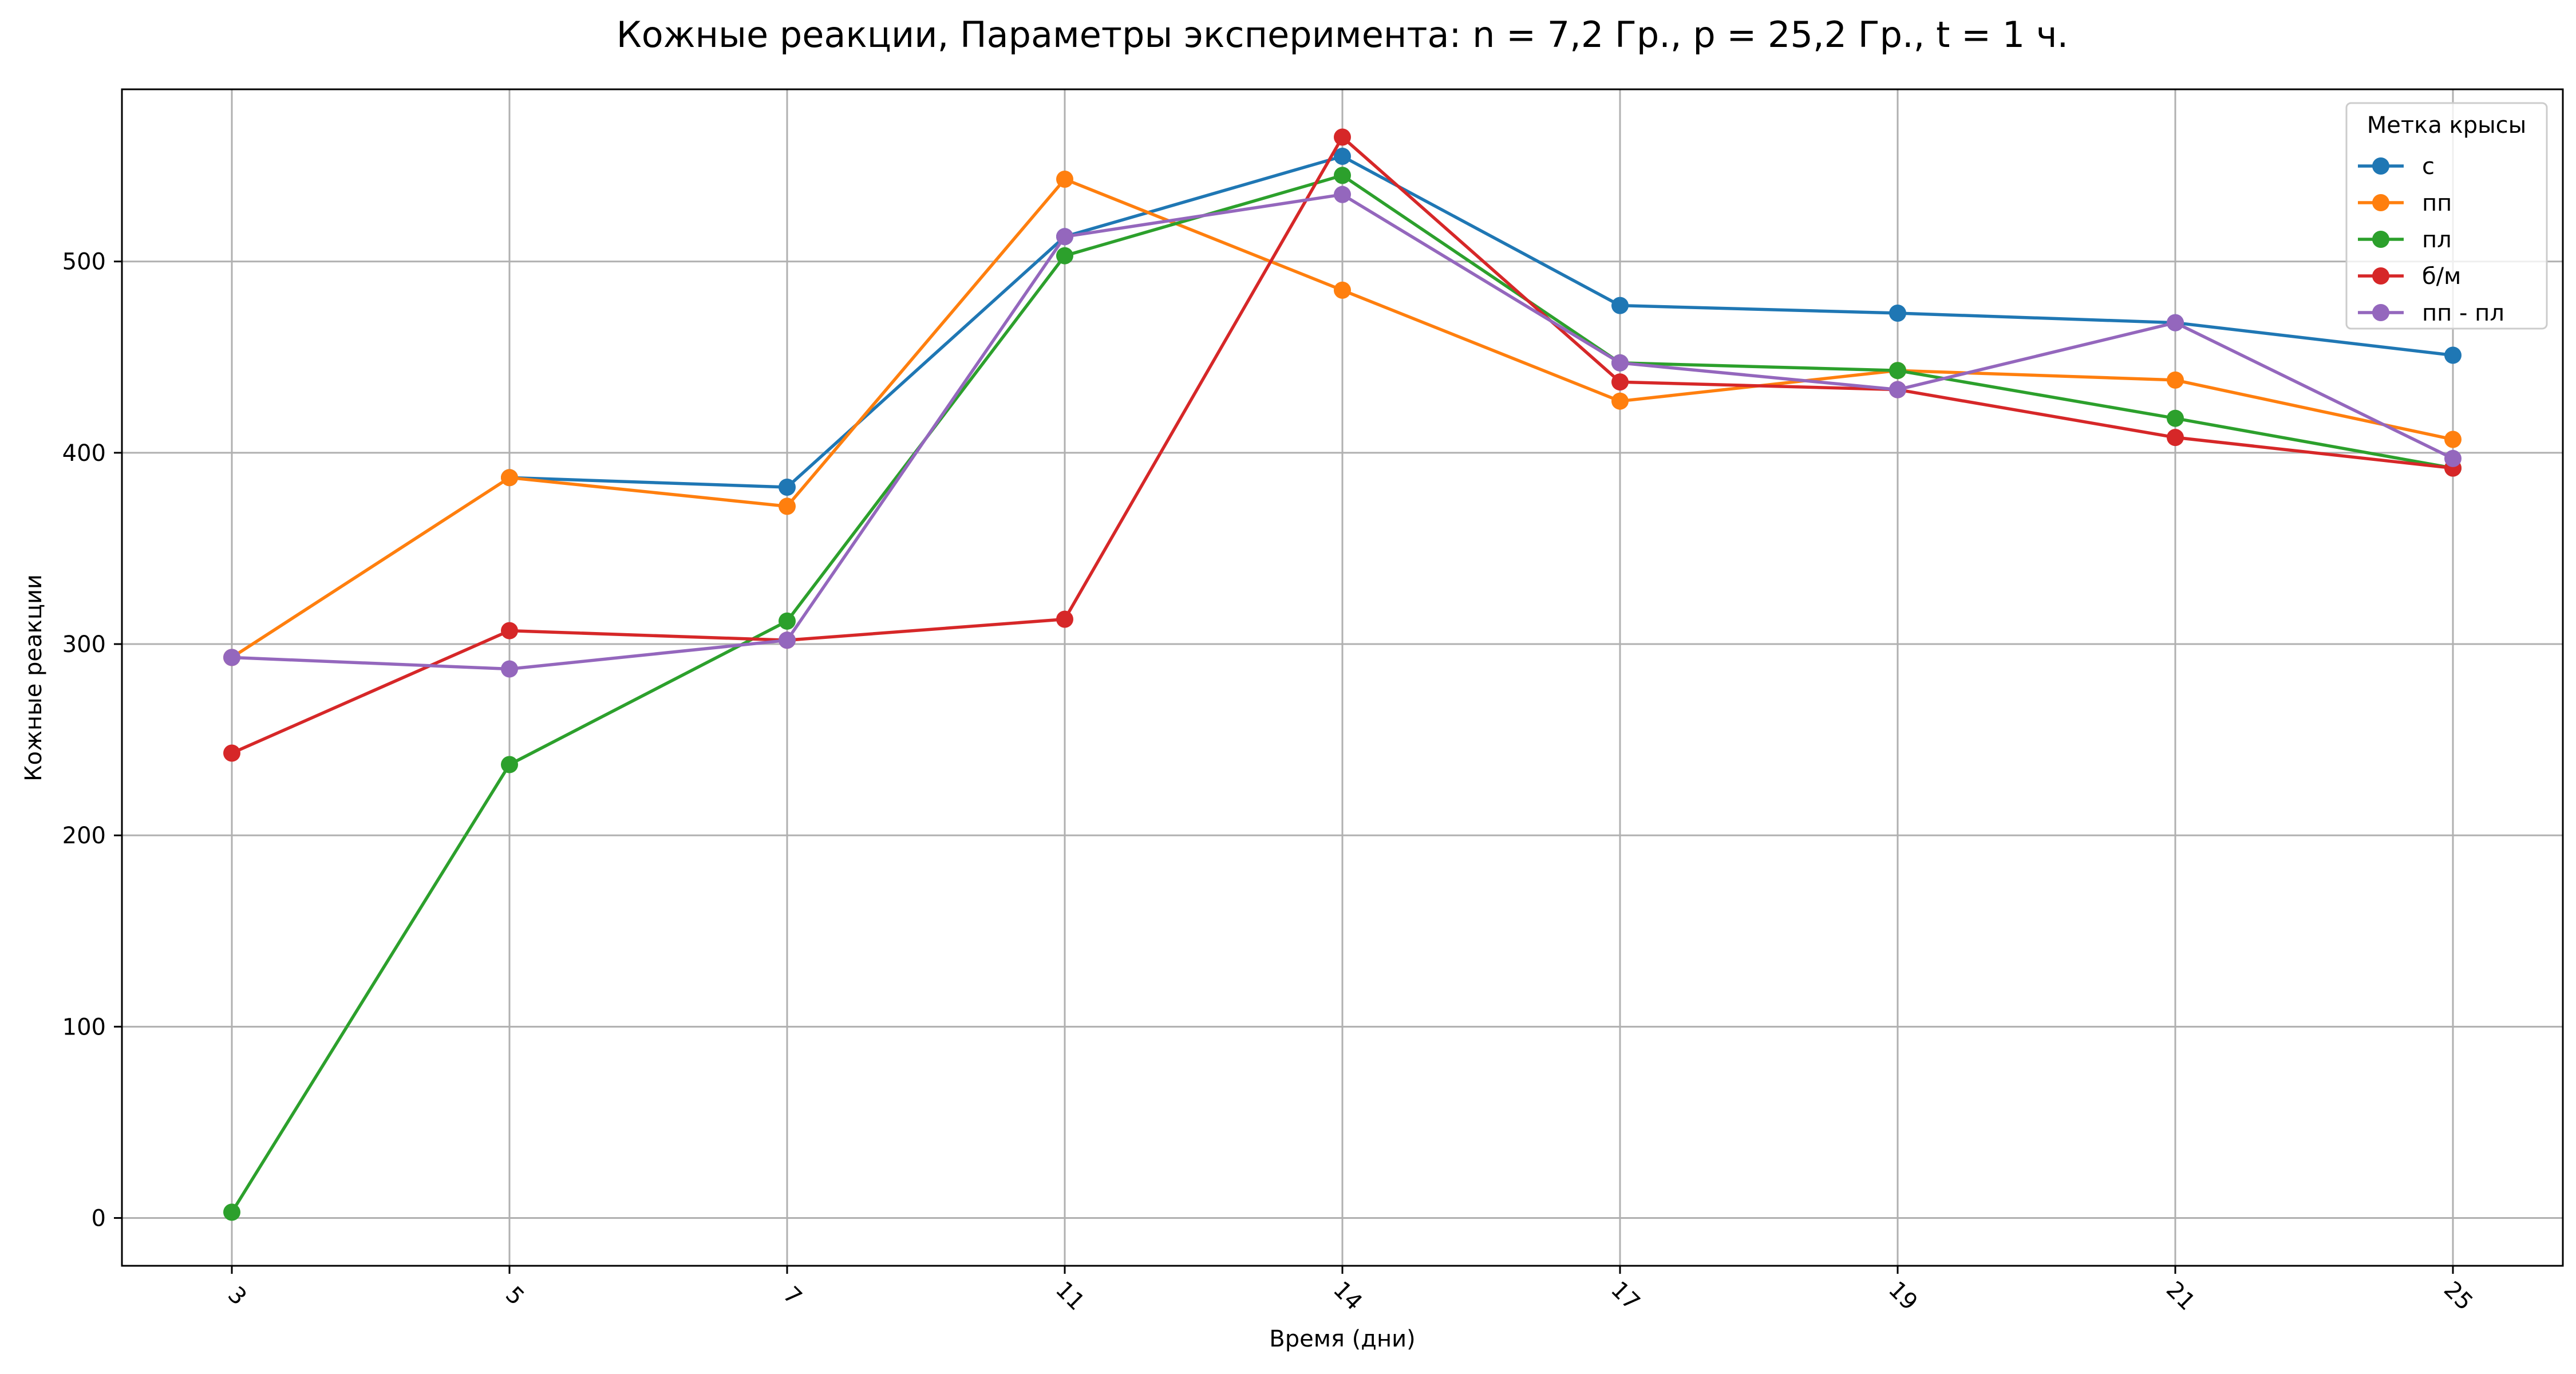 The width and height of the screenshot is (2576, 1374). I want to click on y-tick-label: 400, so click(84, 454).